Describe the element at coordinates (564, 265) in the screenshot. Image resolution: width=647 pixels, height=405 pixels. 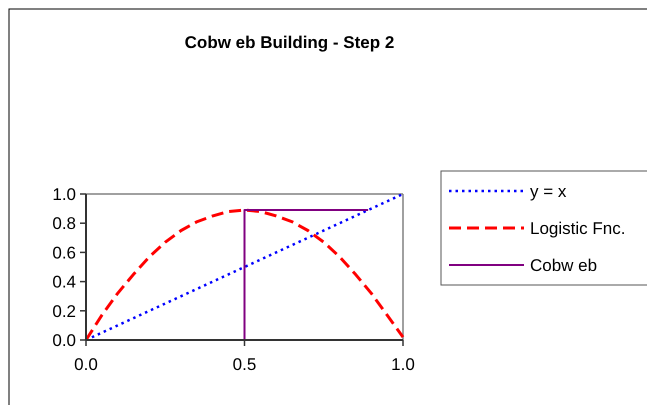
I see `legend-label: Cobw eb` at that location.